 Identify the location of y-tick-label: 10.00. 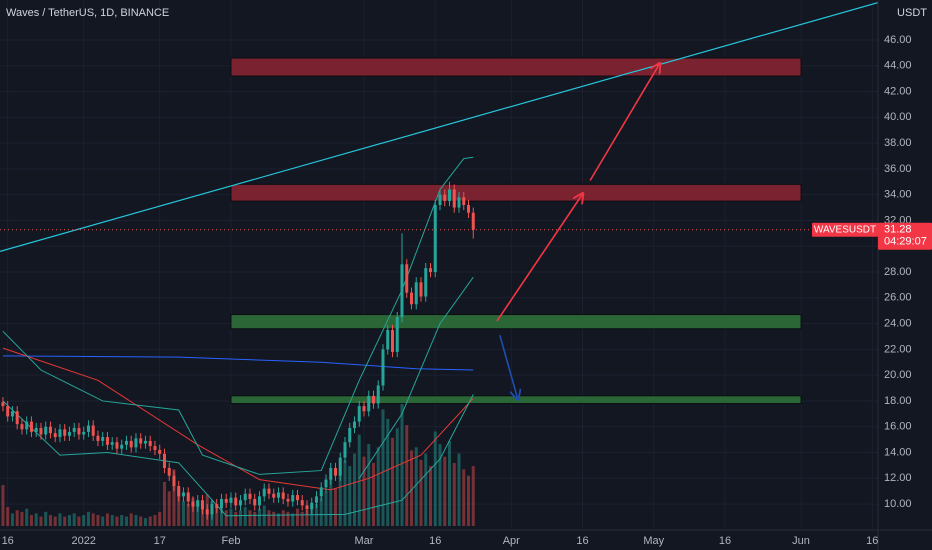
(898, 504).